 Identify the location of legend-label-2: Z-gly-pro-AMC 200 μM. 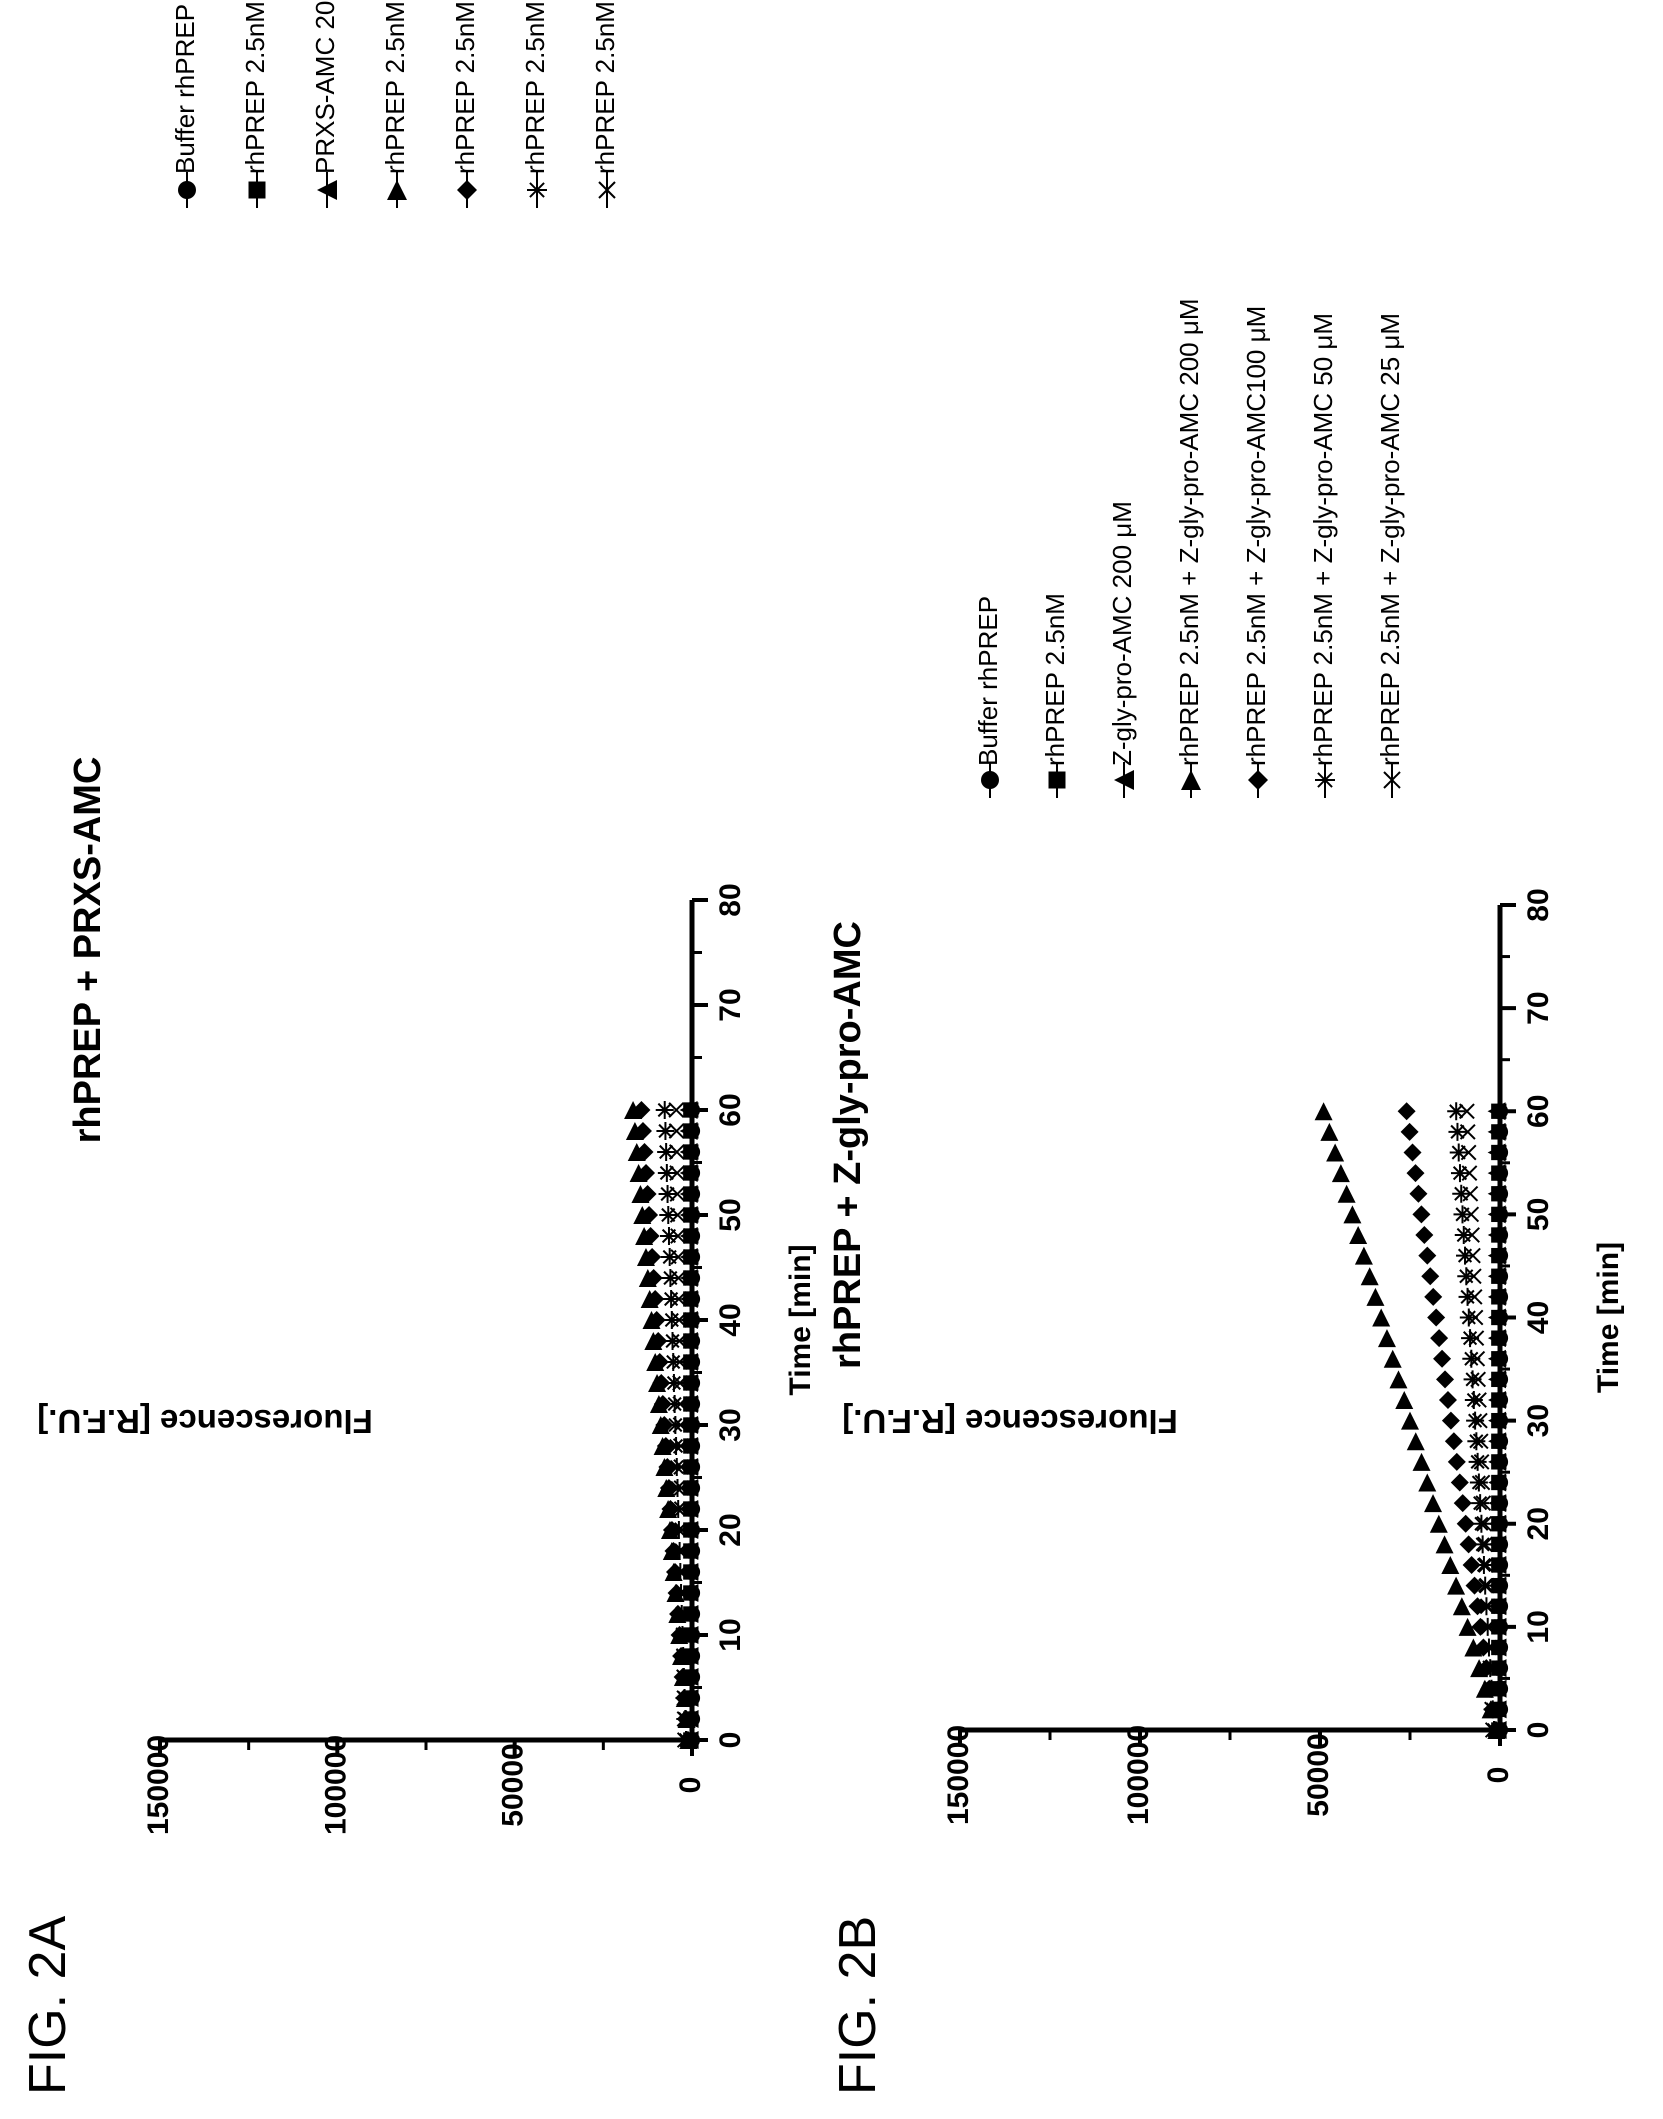
(1122, 633).